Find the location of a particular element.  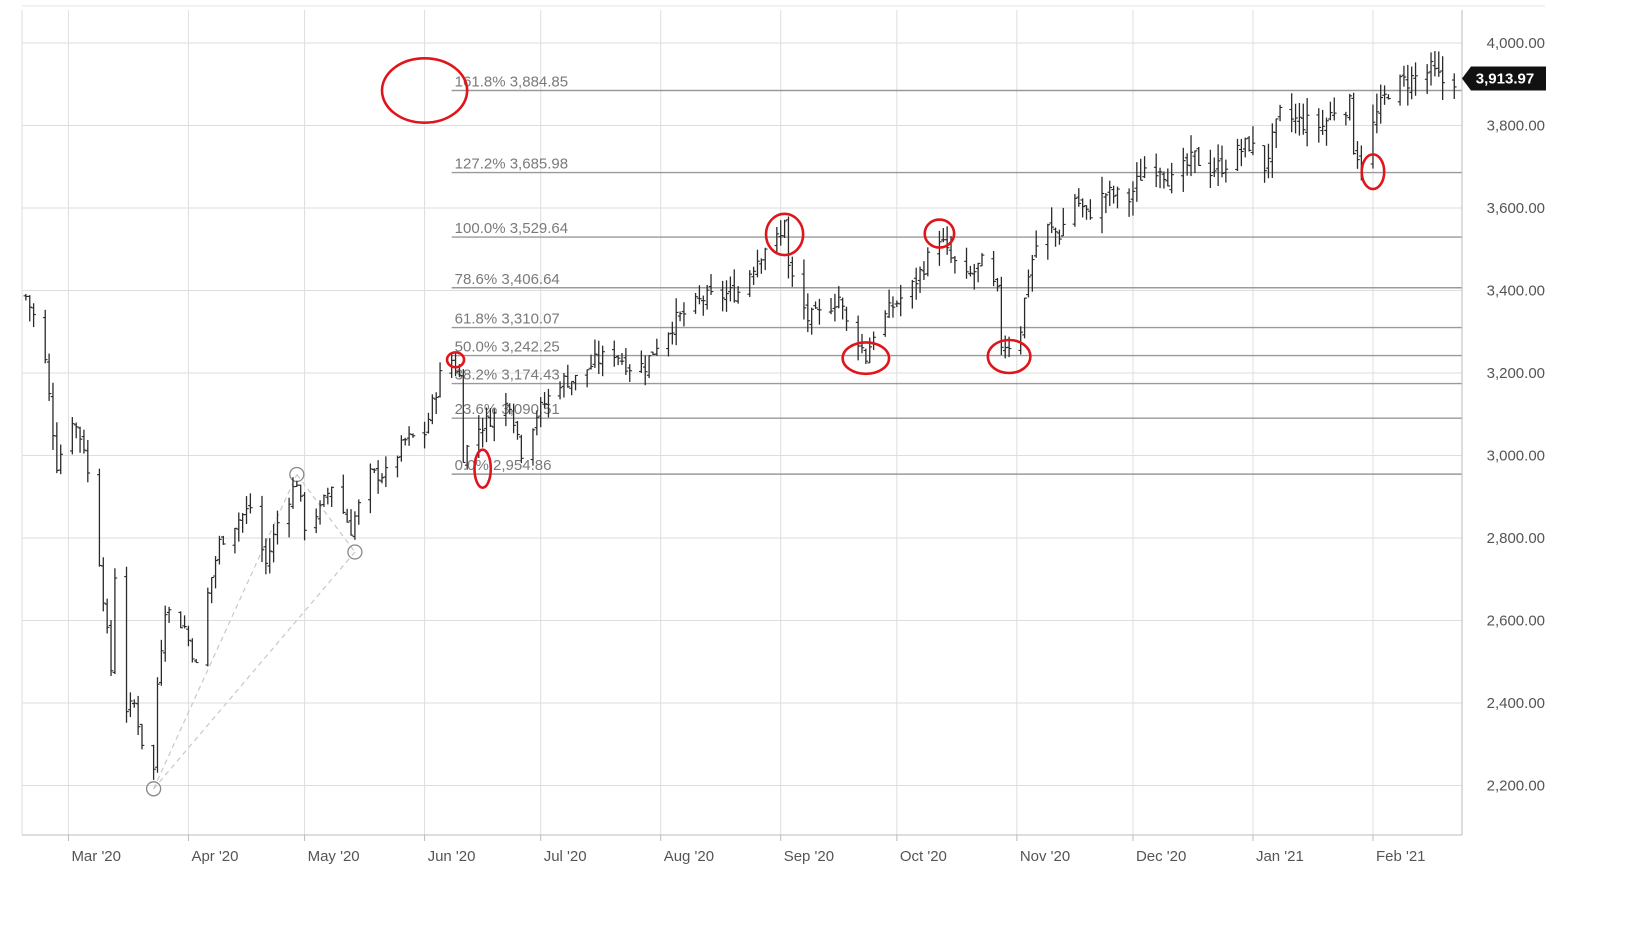

x-tick-label: Jan '21 is located at coordinates (1280, 856).